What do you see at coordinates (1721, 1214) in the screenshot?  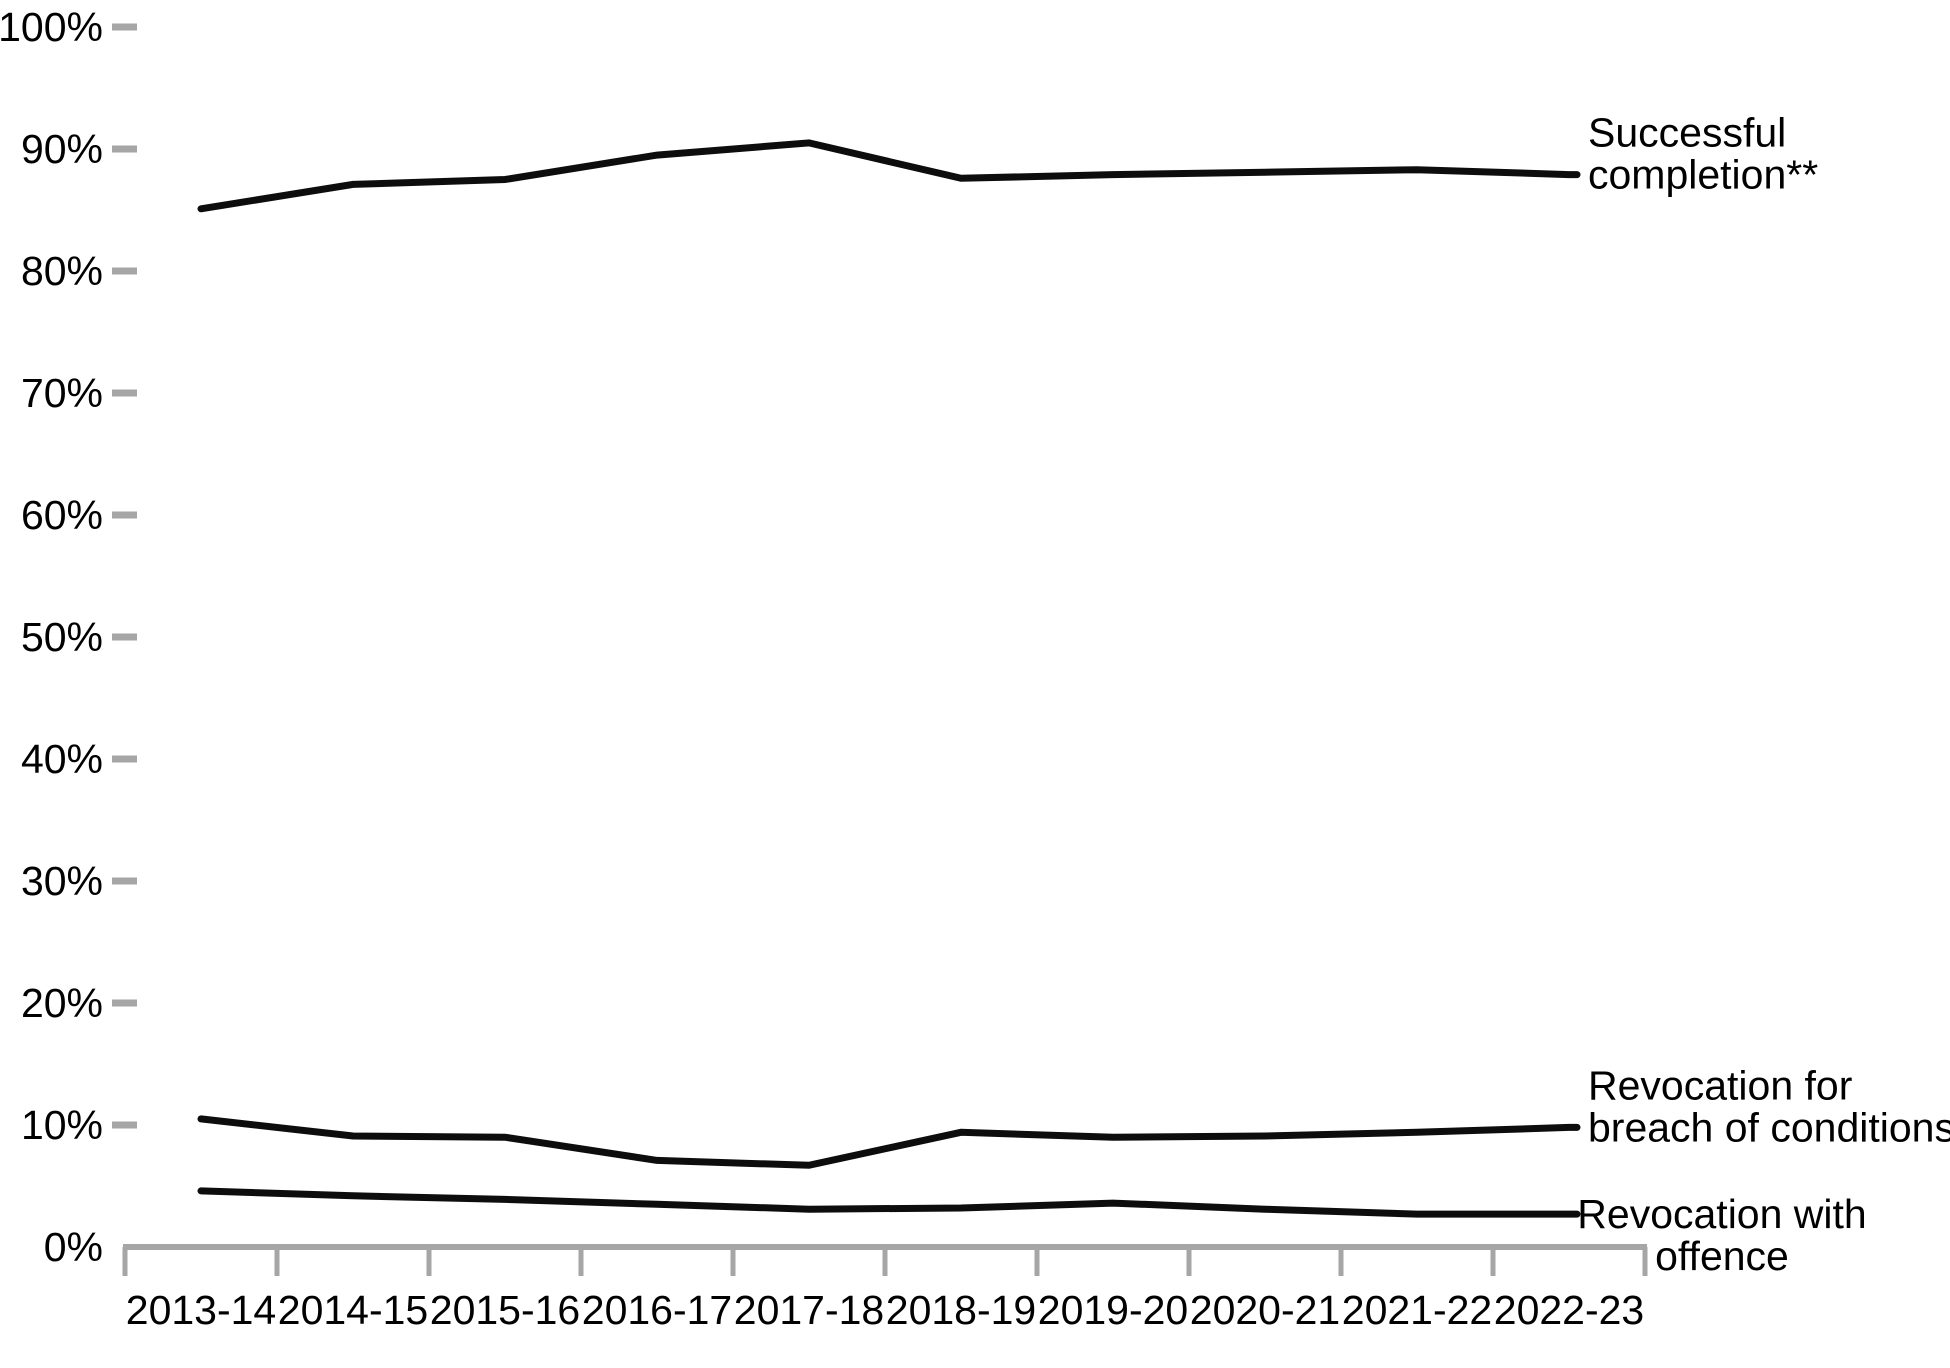 I see `series-label-revocation-with-offence: Revocation with` at bounding box center [1721, 1214].